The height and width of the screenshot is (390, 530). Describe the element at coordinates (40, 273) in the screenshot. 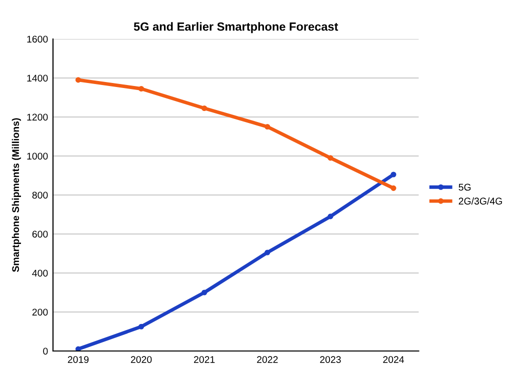

I see `y-tick-label: 400` at that location.